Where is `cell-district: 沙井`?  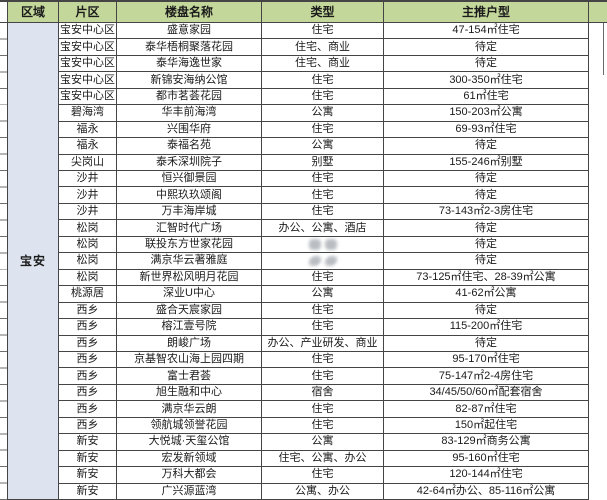
cell-district: 沙井 is located at coordinates (88, 179).